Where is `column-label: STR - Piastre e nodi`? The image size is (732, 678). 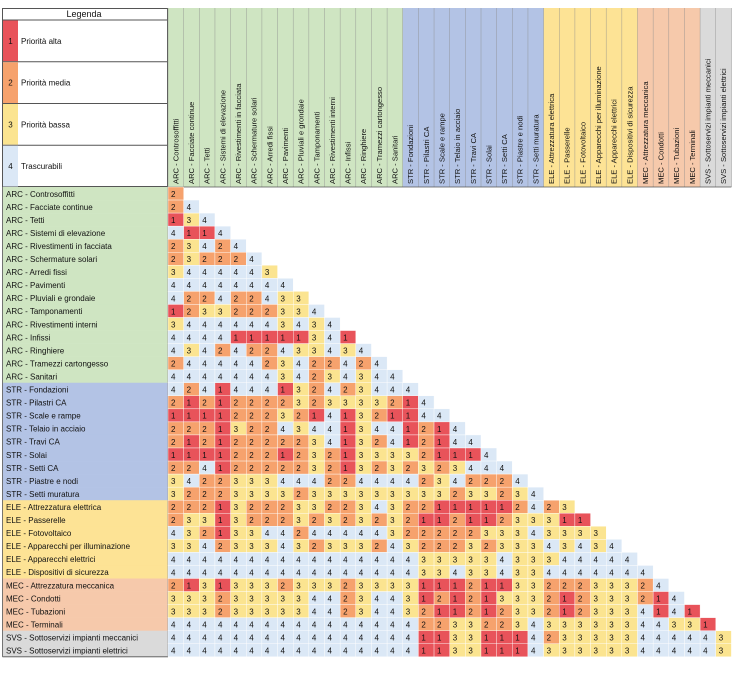
column-label: STR - Piastre e nodi is located at coordinates (520, 149).